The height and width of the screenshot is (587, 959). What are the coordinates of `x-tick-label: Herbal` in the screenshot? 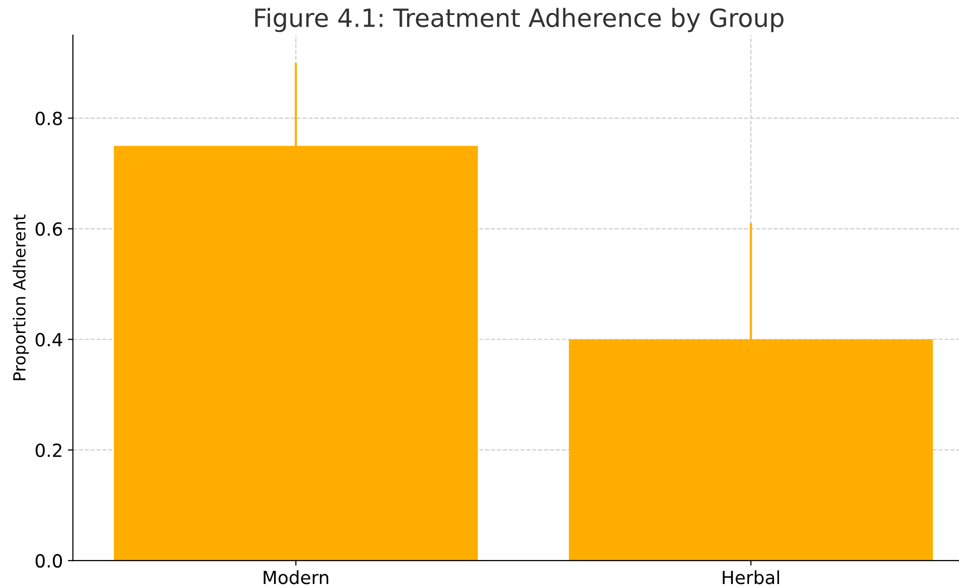 It's located at (751, 577).